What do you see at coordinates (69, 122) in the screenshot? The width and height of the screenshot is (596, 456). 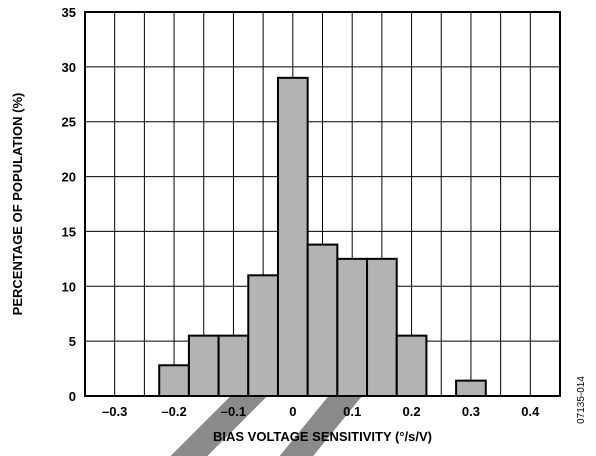 I see `y-tick-label: 25` at bounding box center [69, 122].